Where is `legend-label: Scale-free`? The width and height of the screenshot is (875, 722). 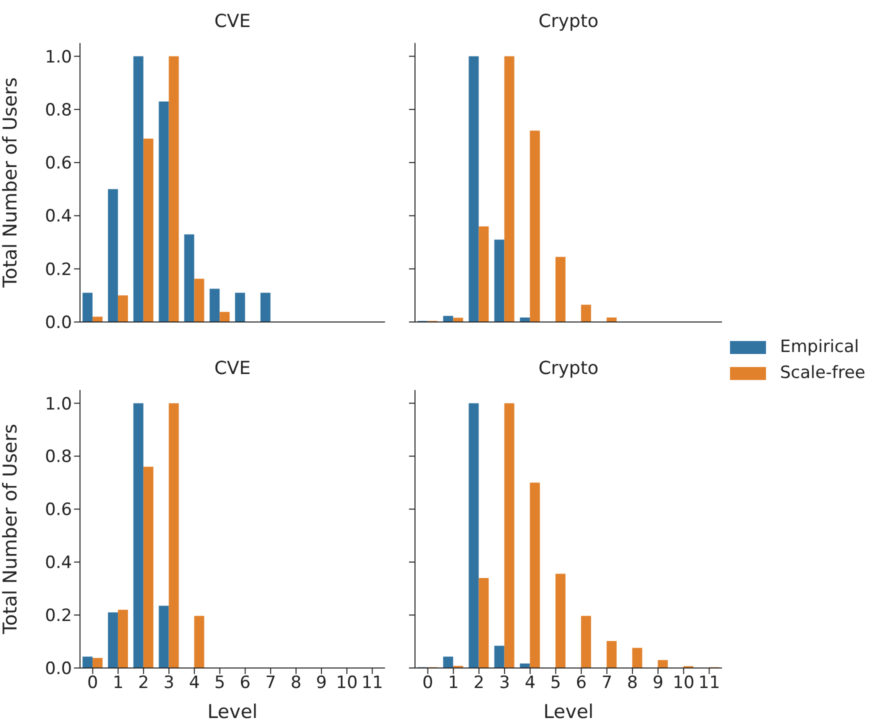 legend-label: Scale-free is located at coordinates (823, 373).